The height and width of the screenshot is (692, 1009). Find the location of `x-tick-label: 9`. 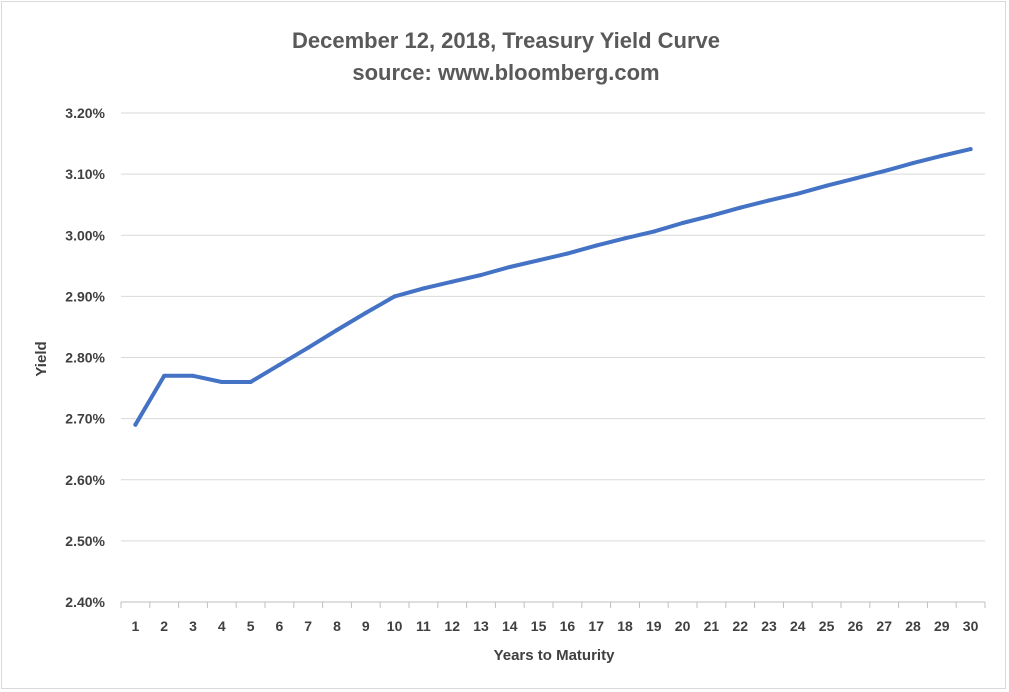

x-tick-label: 9 is located at coordinates (366, 626).